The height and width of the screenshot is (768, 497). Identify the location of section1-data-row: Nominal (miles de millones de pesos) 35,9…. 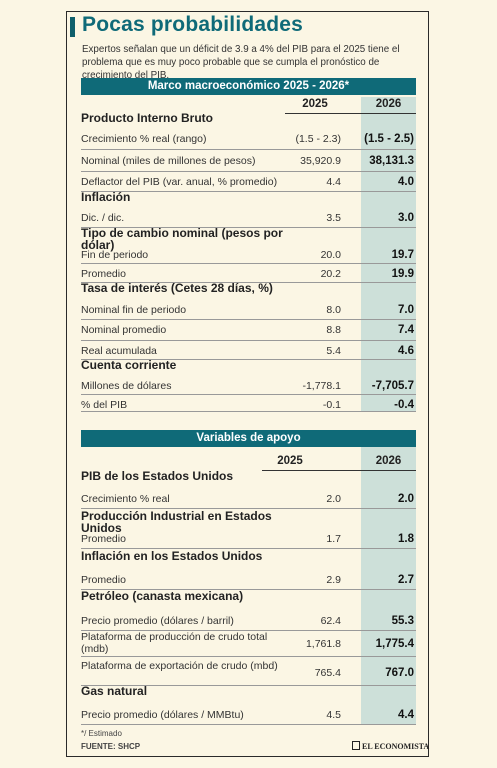
(248, 161).